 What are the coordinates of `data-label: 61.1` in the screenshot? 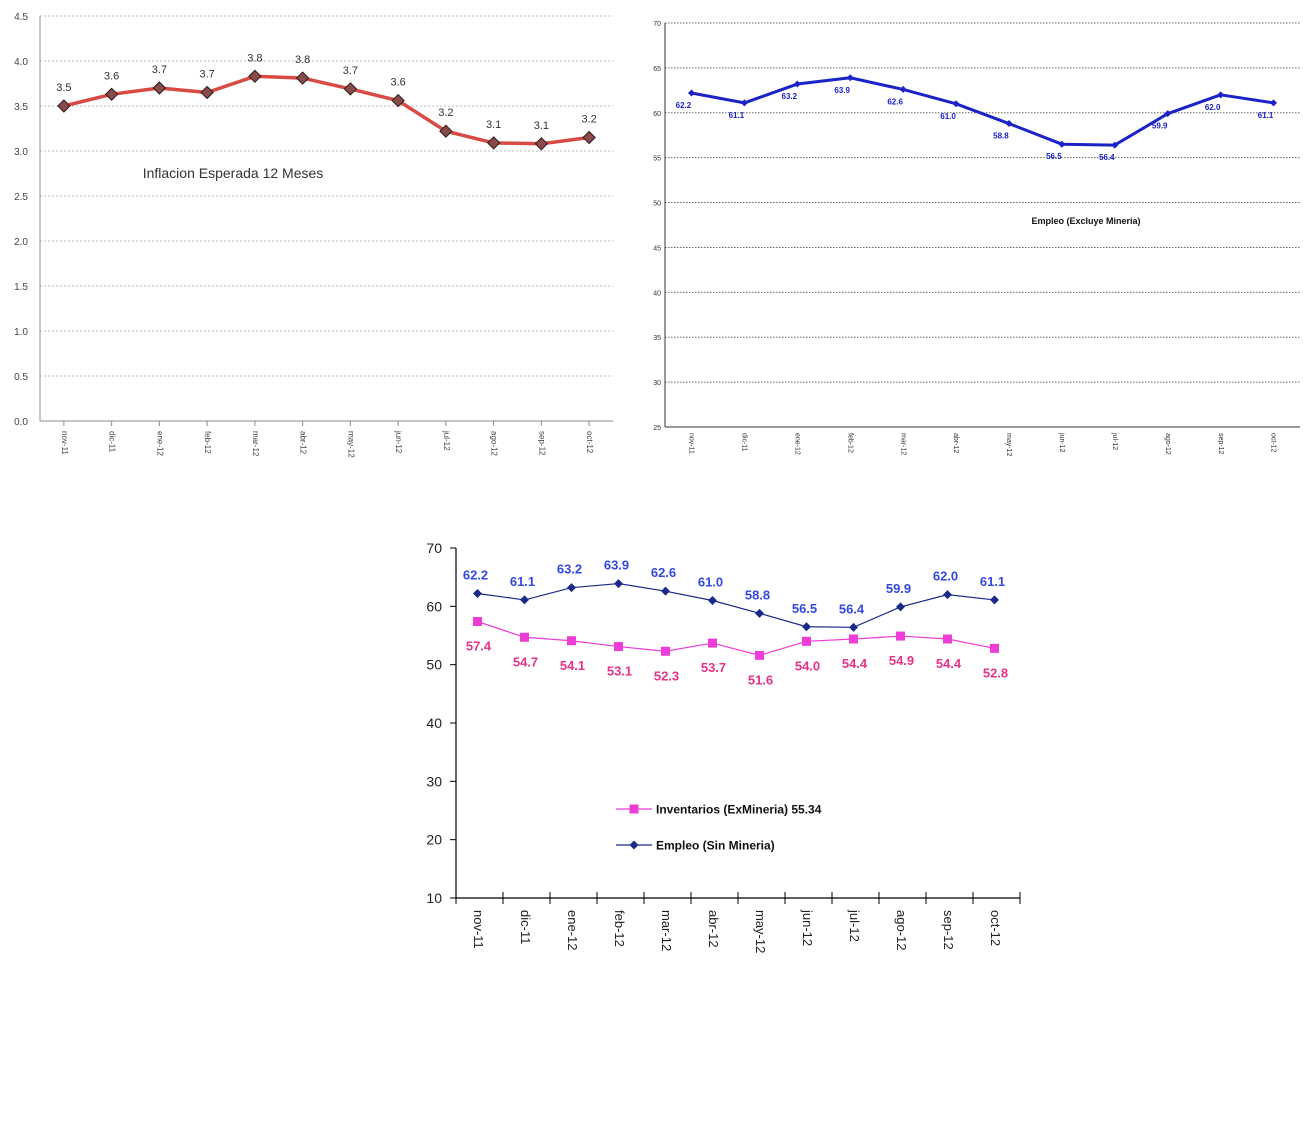 It's located at (1266, 115).